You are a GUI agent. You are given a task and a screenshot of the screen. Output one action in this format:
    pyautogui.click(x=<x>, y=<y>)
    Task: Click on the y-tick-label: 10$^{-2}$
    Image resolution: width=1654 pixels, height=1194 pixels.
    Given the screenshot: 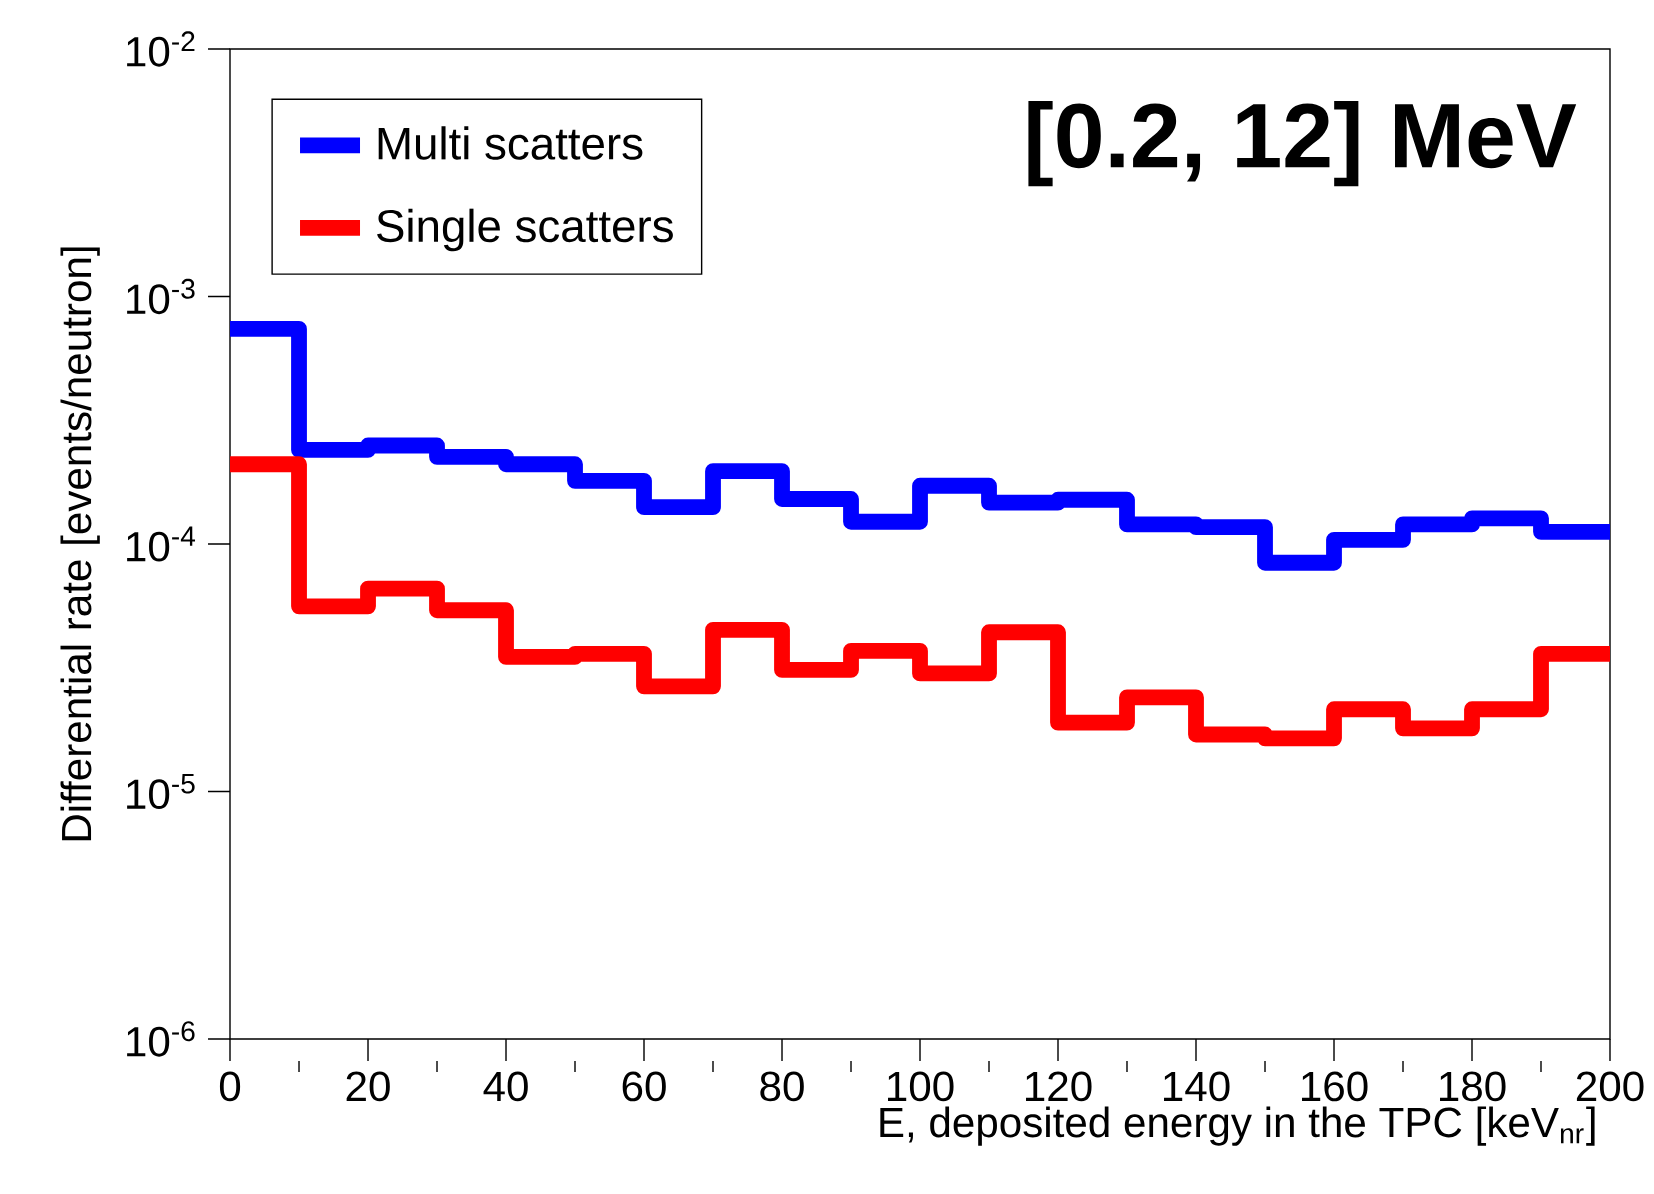 What is the action you would take?
    pyautogui.click(x=161, y=49)
    